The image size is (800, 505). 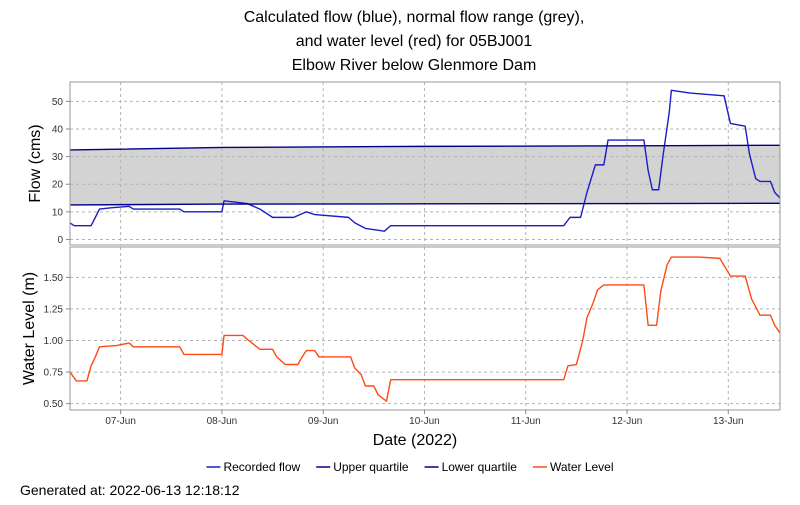 I want to click on title-line: Elbow River below Glenmore Dam, so click(x=414, y=65).